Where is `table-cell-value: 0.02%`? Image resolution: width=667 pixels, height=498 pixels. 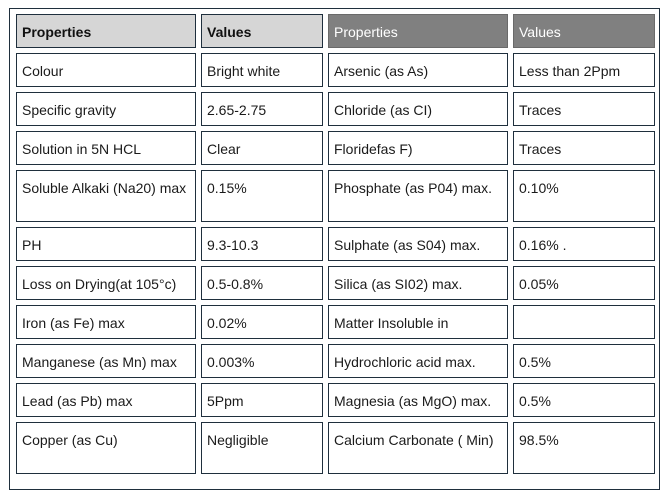 table-cell-value: 0.02% is located at coordinates (262, 322).